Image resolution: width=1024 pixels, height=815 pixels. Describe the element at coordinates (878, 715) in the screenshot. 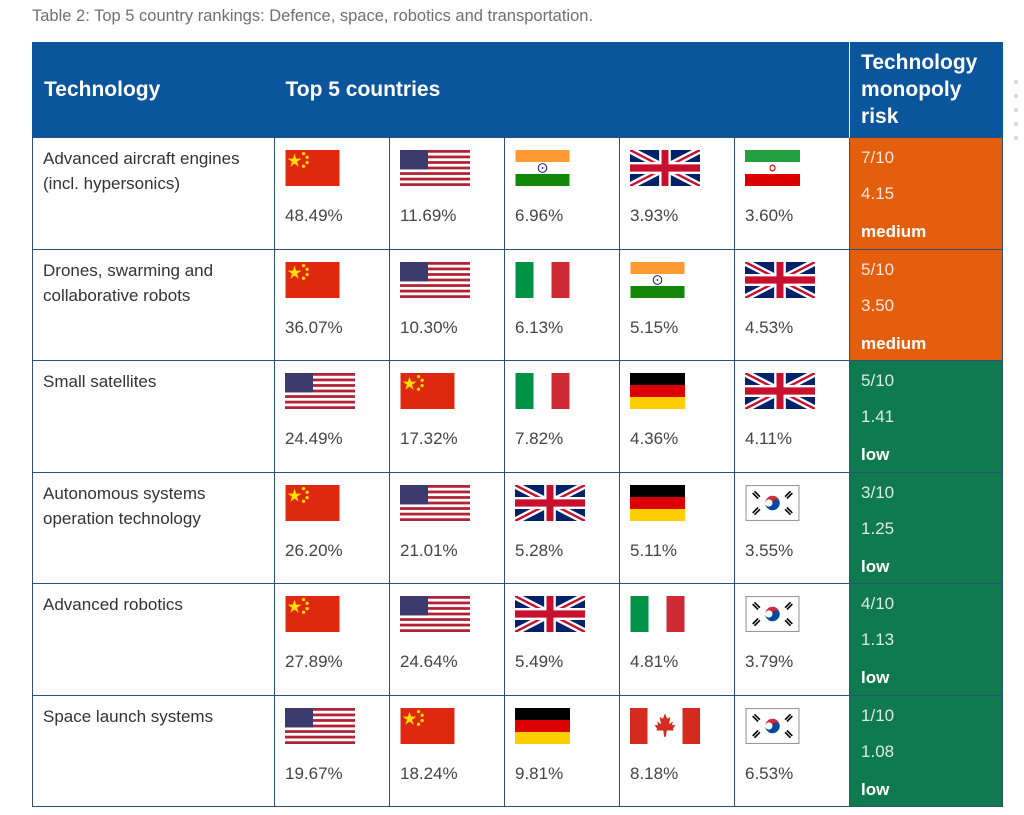

I see `risk-score: 1/10` at that location.